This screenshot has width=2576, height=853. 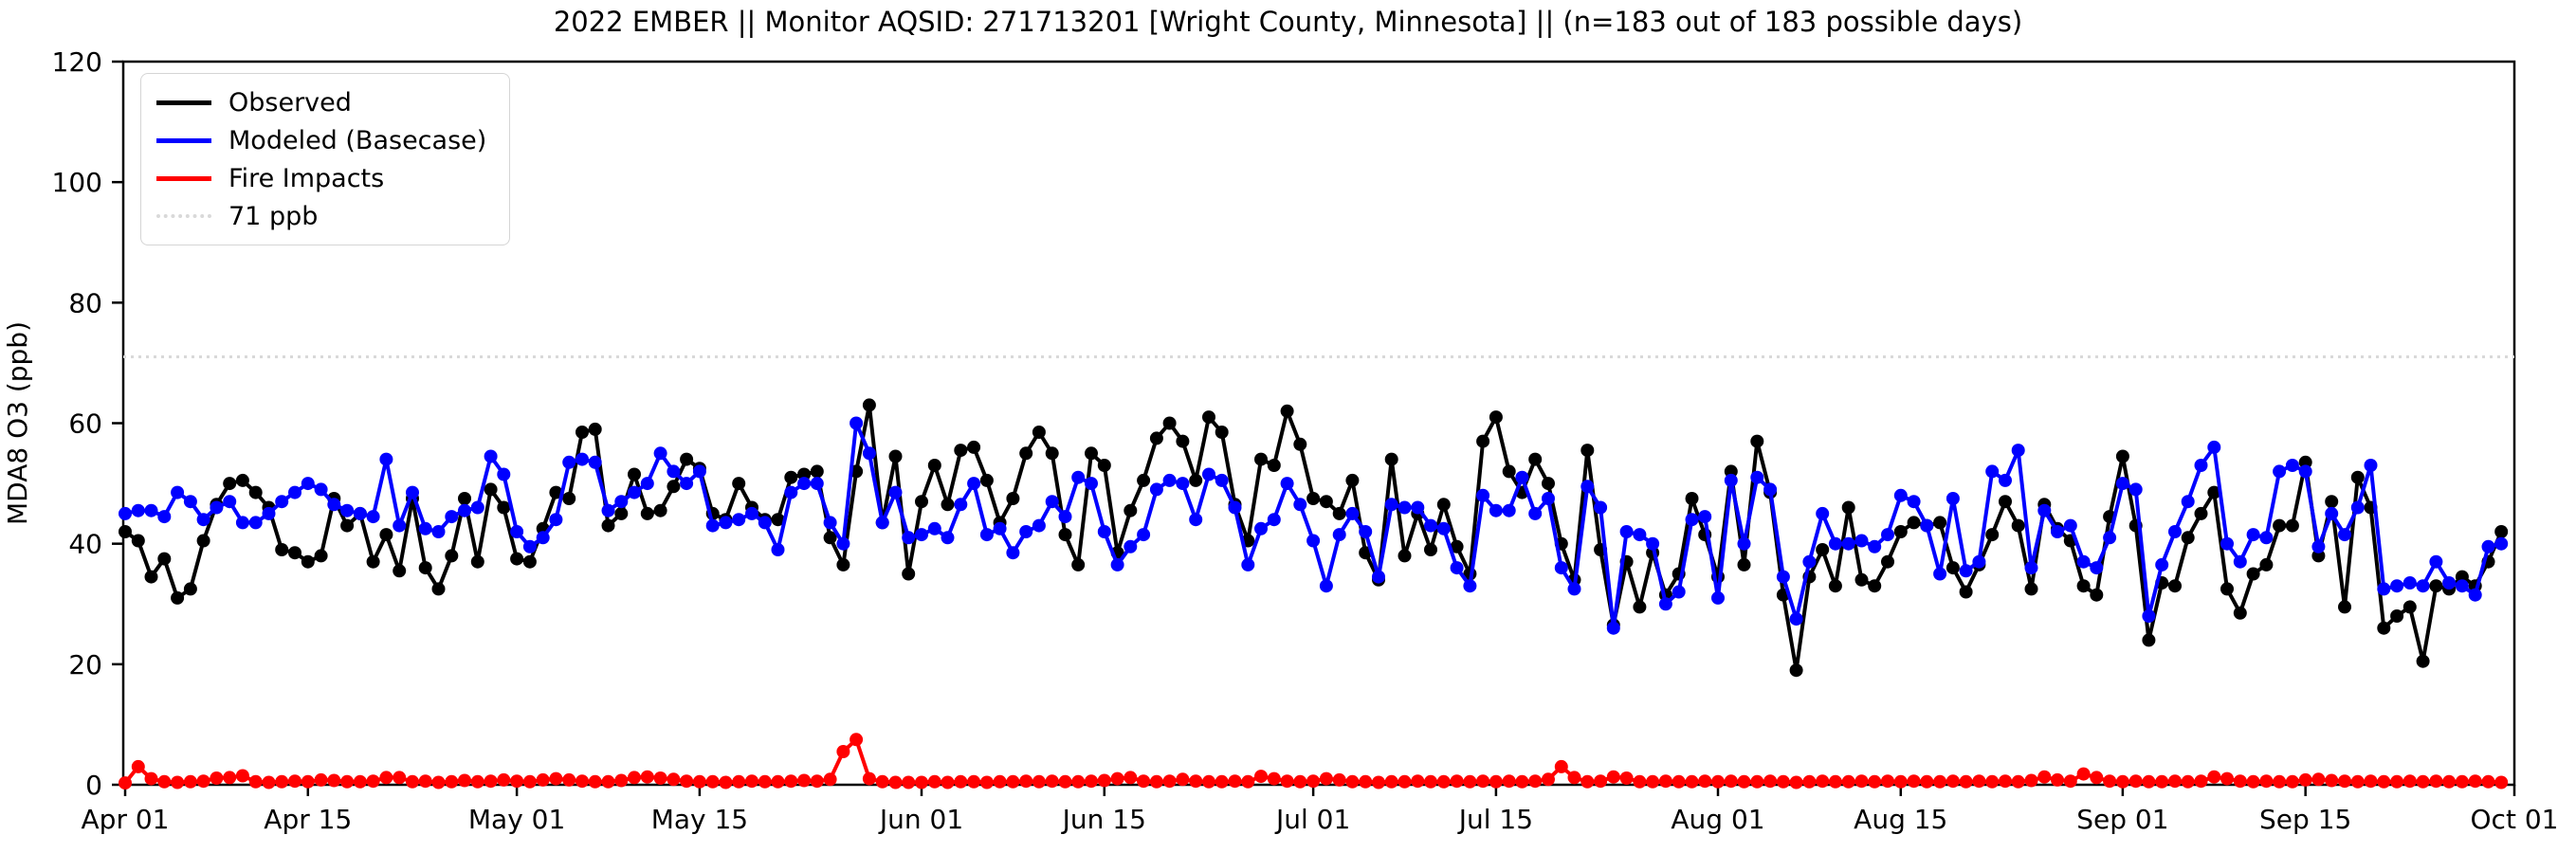 What do you see at coordinates (85, 424) in the screenshot?
I see `y-tick-label: 60` at bounding box center [85, 424].